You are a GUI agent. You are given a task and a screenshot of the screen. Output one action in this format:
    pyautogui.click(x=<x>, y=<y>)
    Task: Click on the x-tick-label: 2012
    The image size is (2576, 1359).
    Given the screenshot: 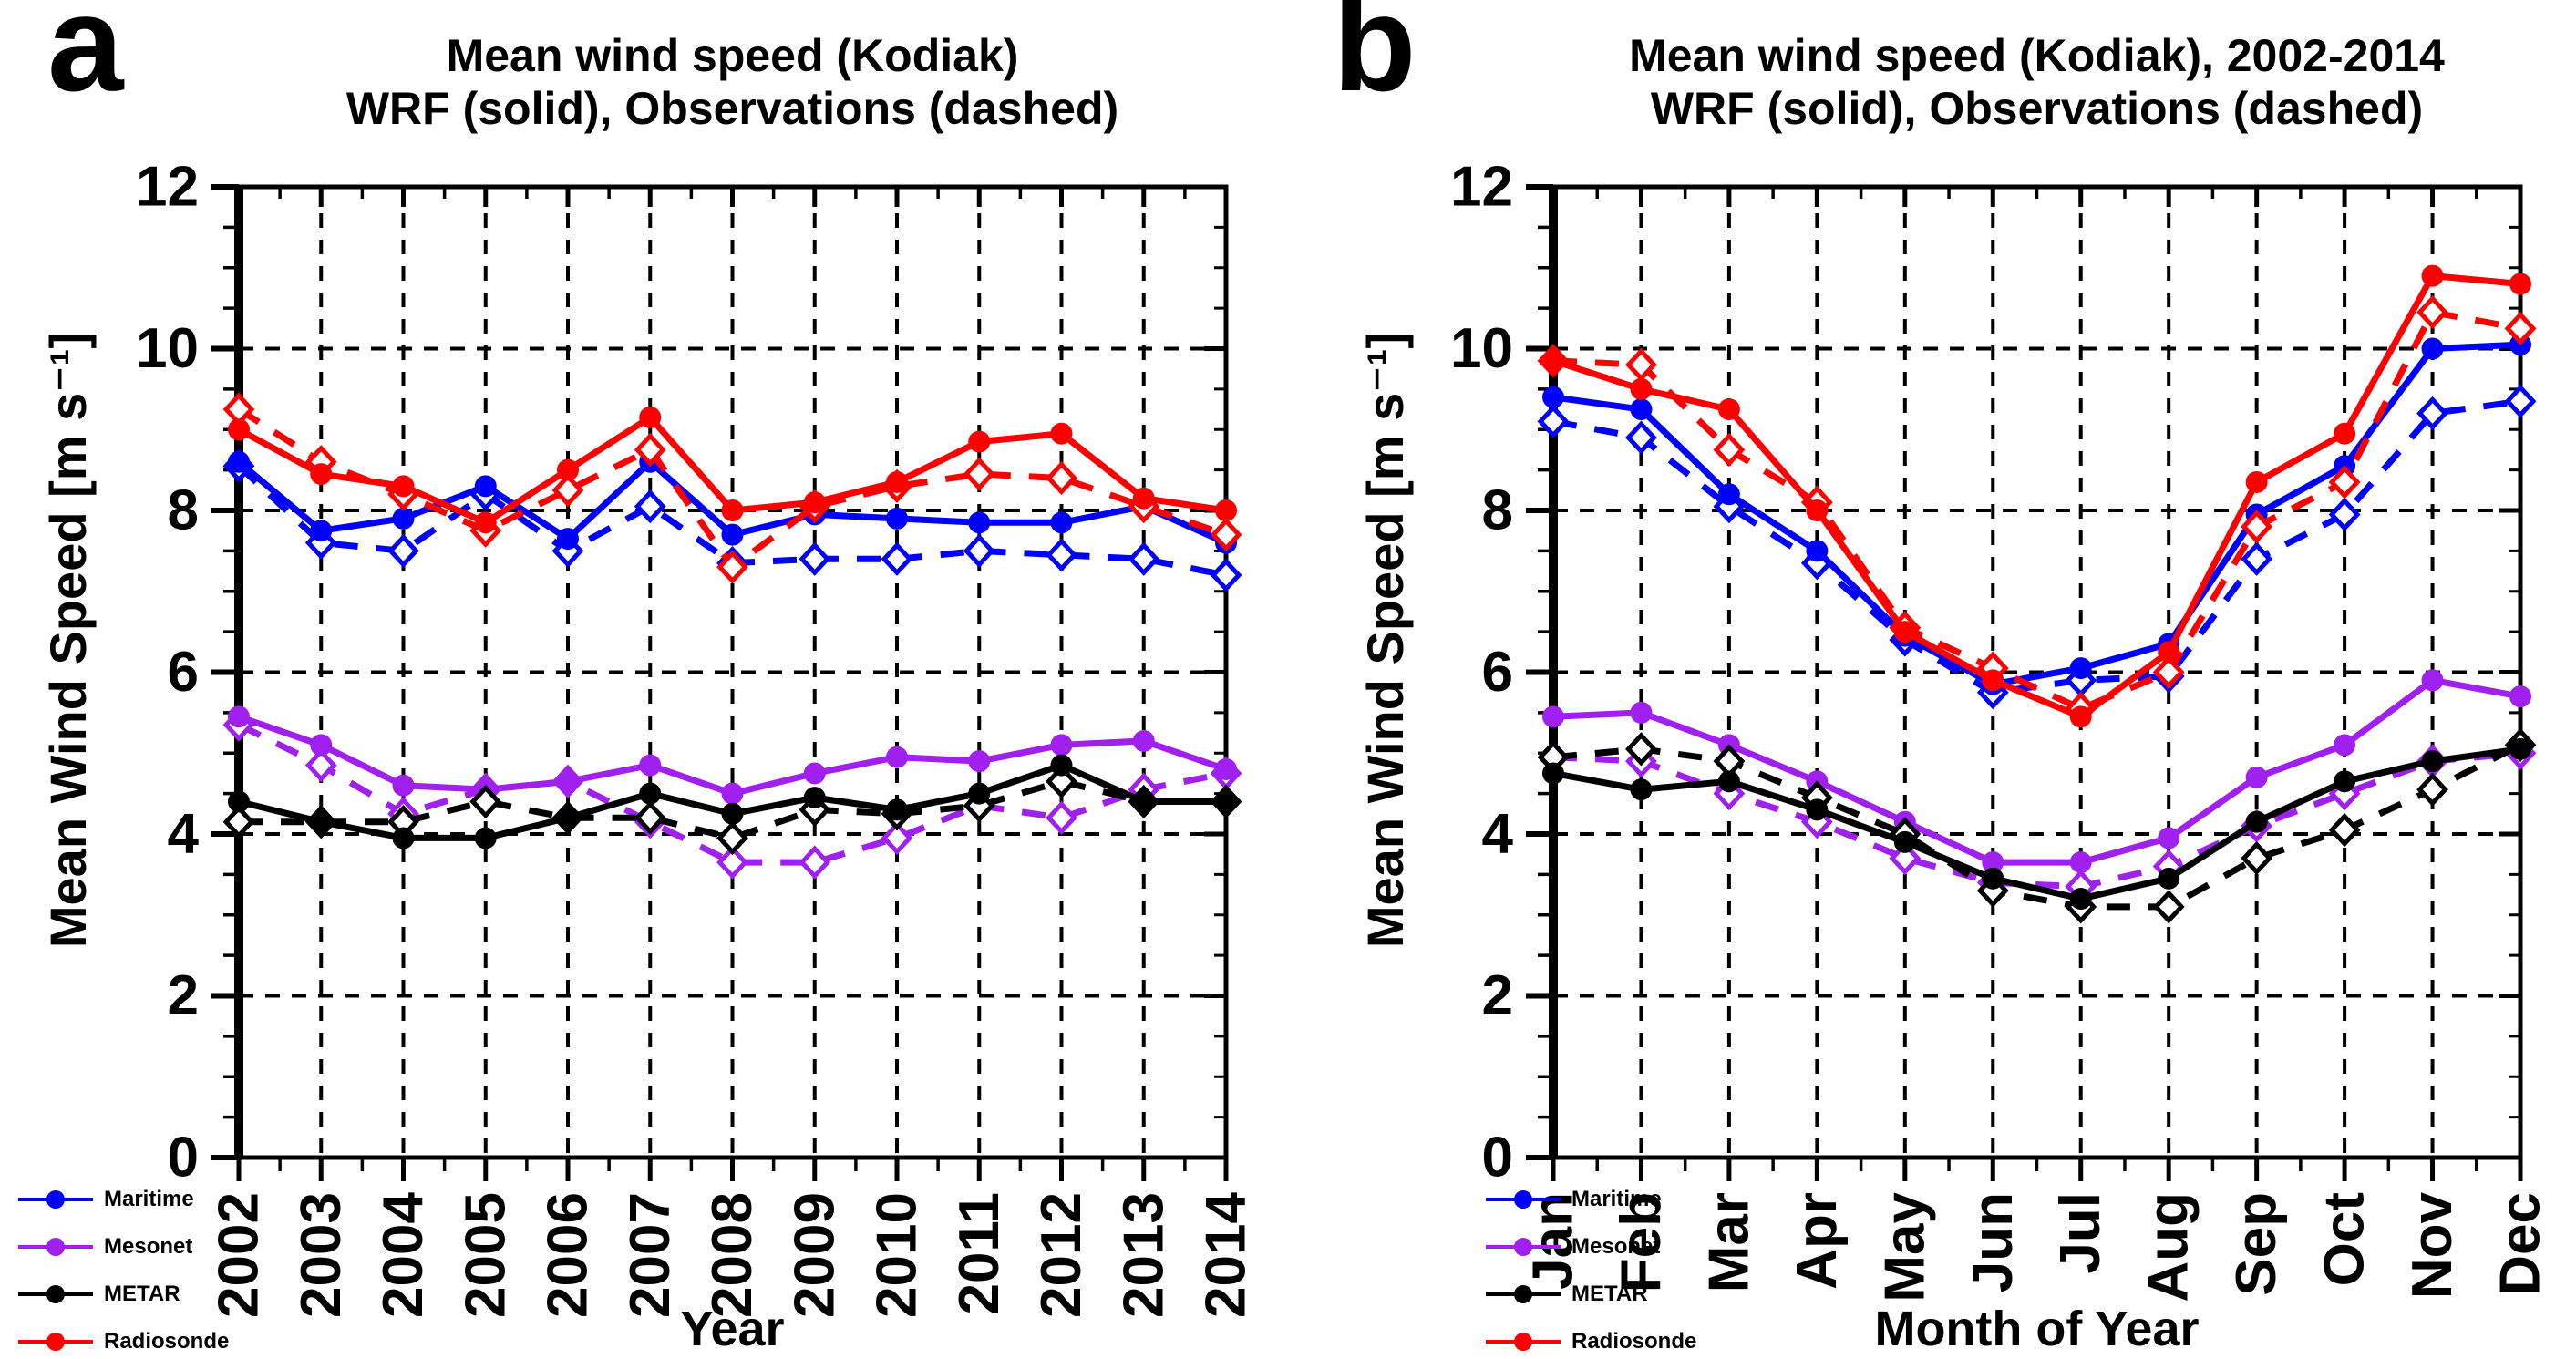 What is the action you would take?
    pyautogui.click(x=1061, y=1255)
    